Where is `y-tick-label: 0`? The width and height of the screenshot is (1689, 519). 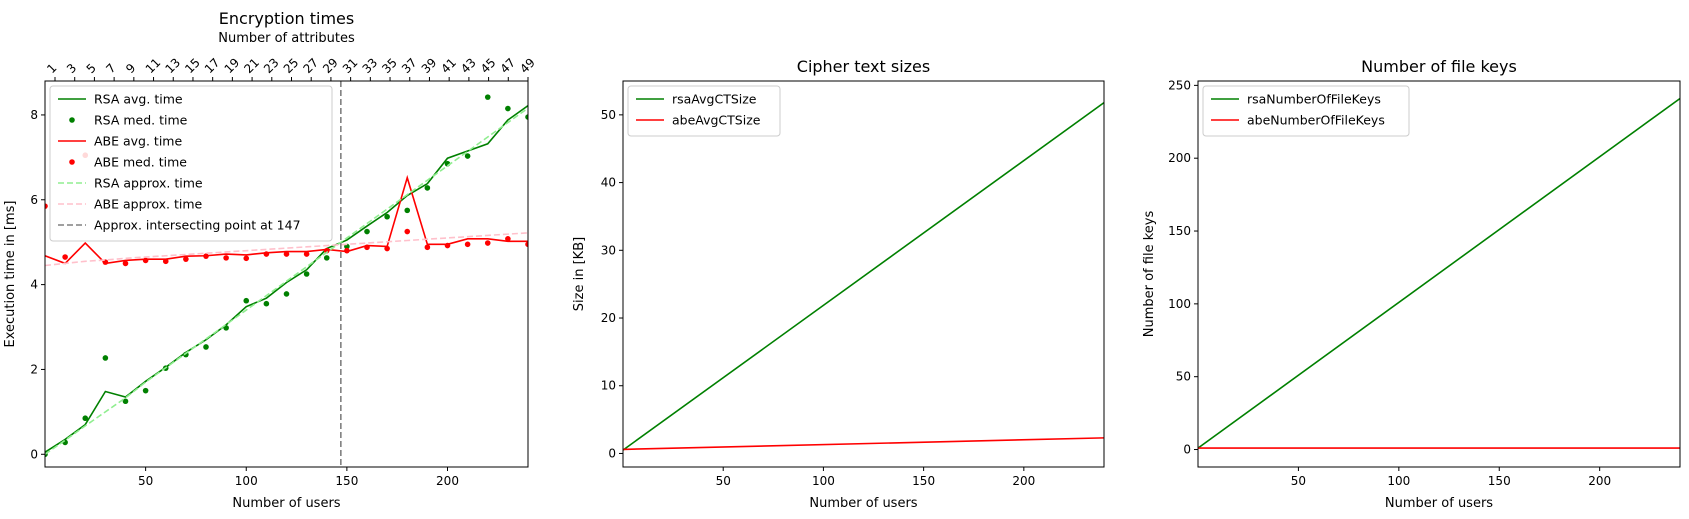 y-tick-label: 0 is located at coordinates (1187, 450).